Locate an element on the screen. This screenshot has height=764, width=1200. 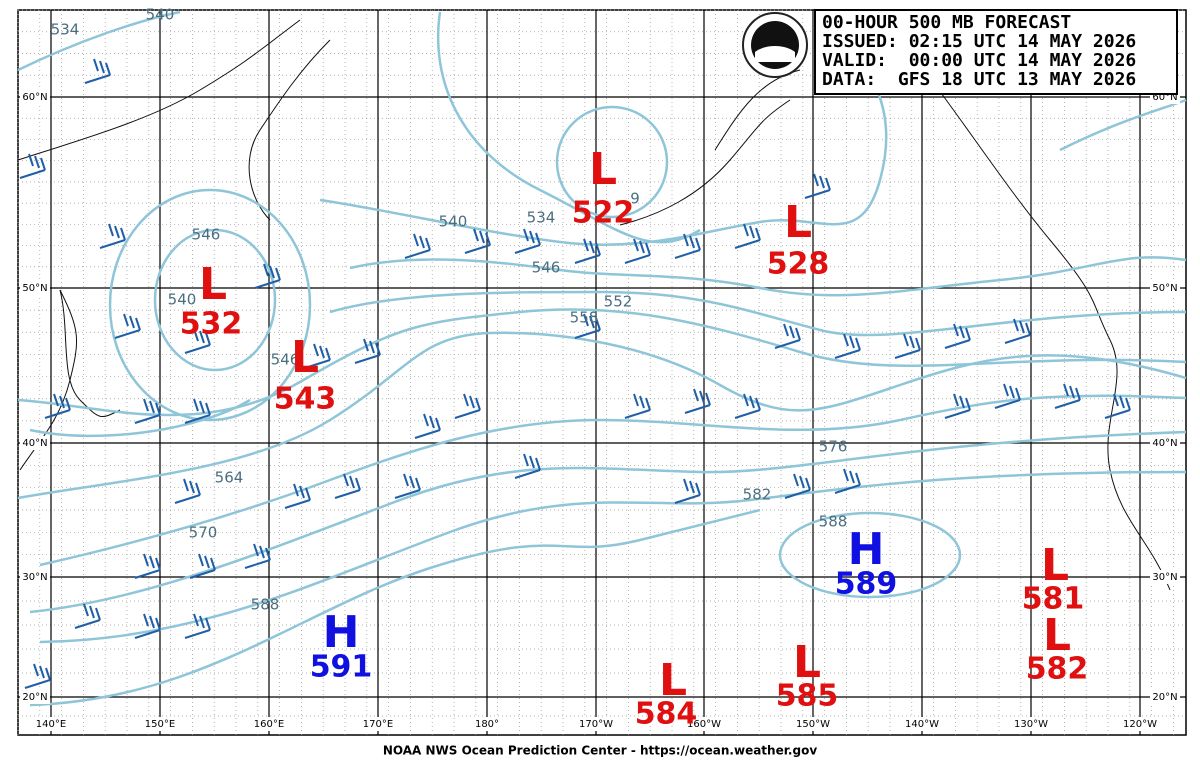
lat-label: 40°N is located at coordinates (1164, 443).